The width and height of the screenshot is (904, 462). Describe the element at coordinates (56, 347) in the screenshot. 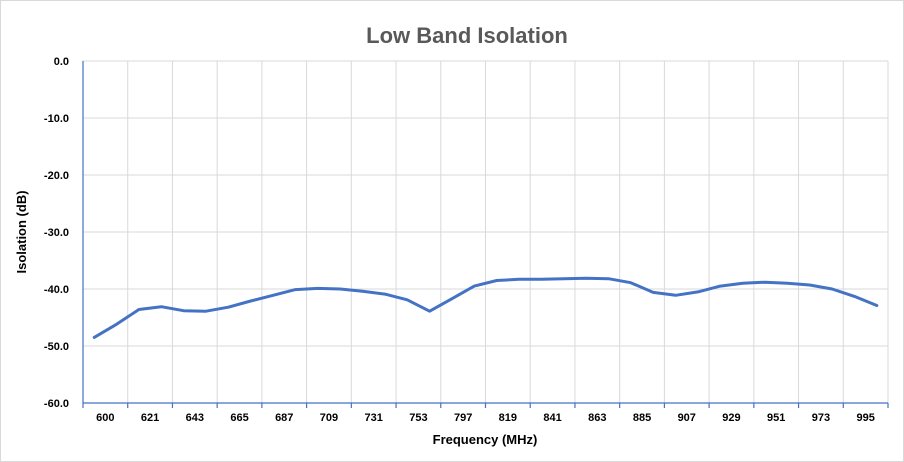

I see `y-tick-label: -50.0` at that location.